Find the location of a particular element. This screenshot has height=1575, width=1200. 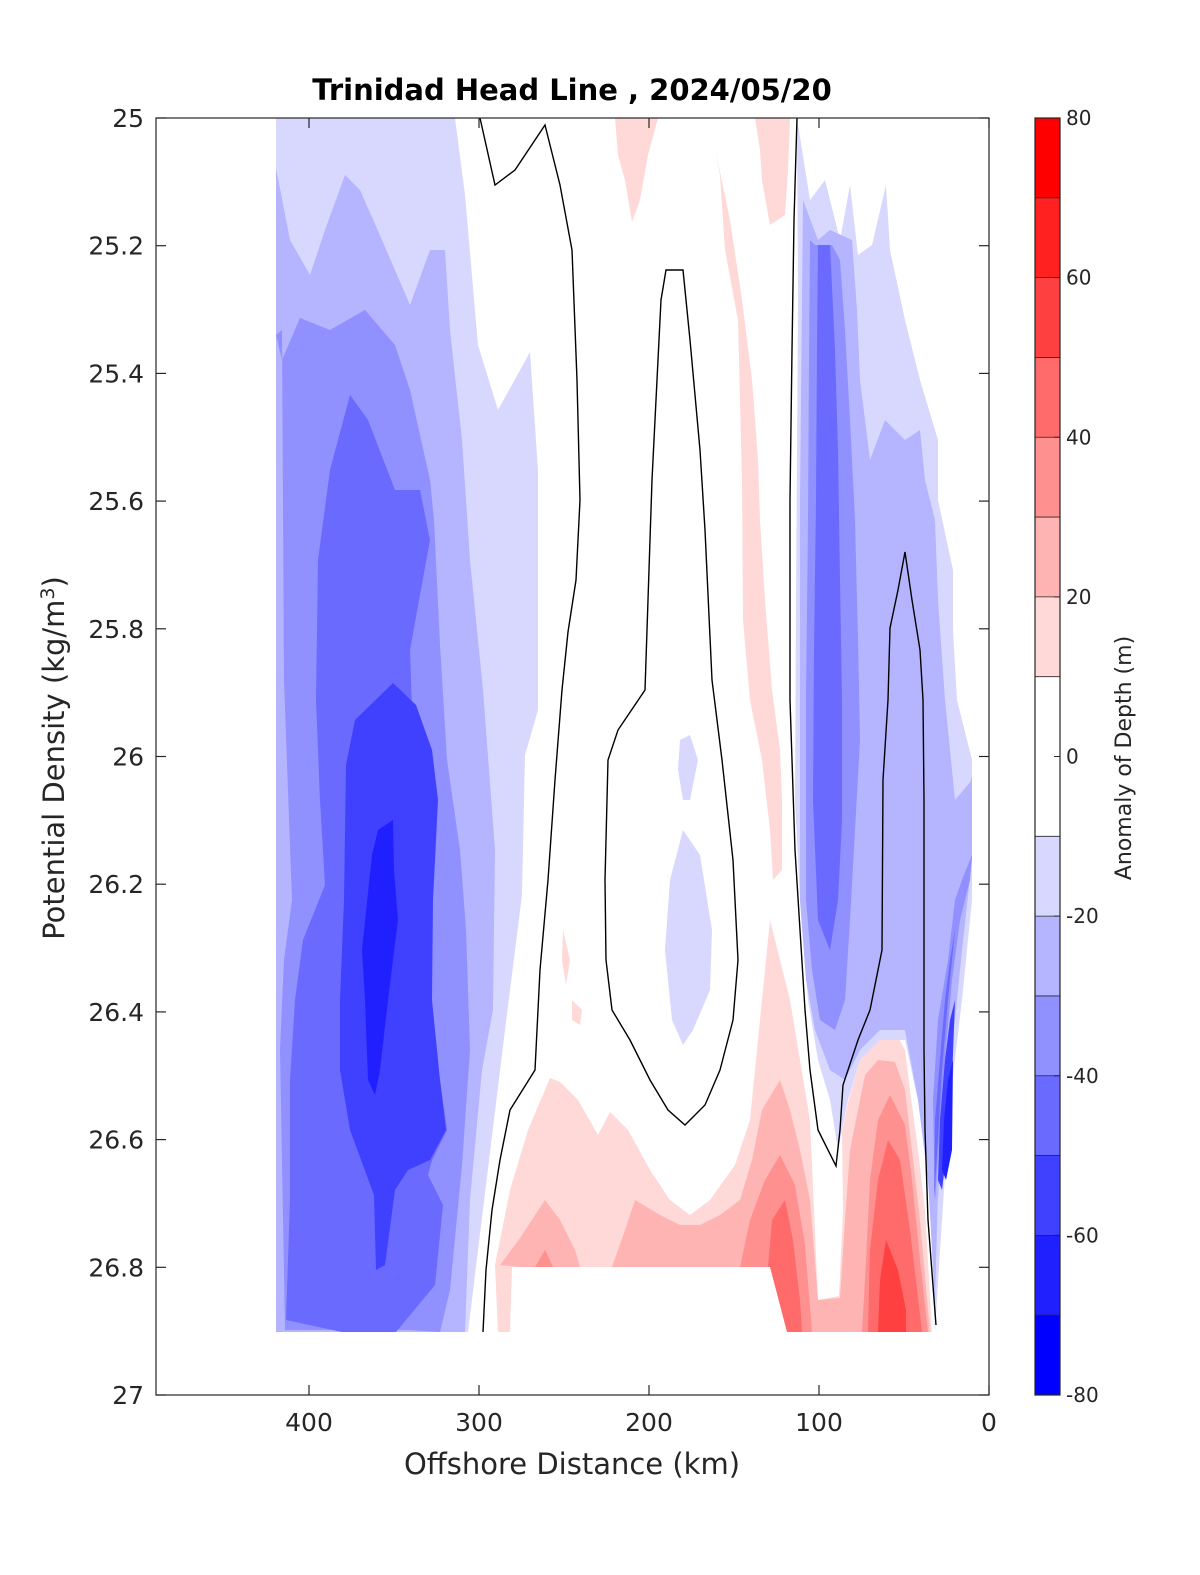

contour-band-plus-40-b is located at coordinates (785, 1266).